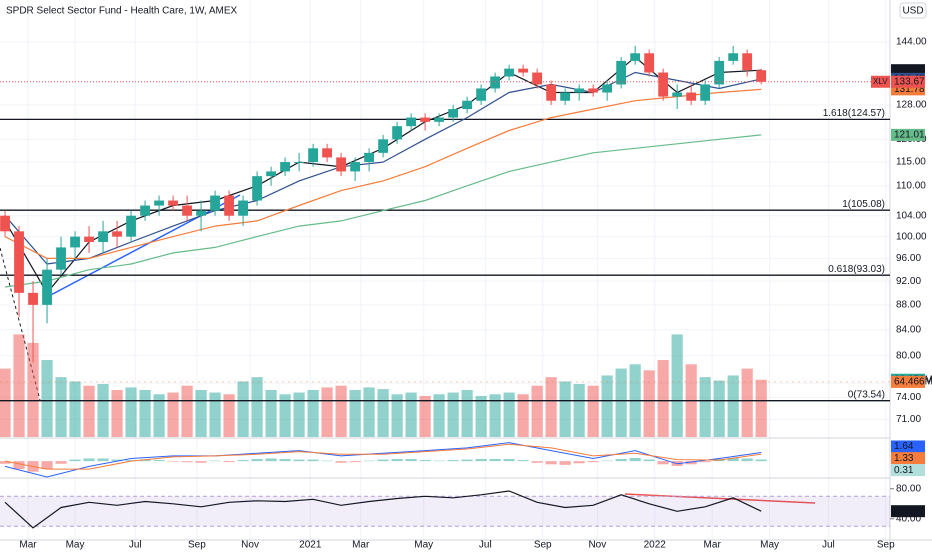 The height and width of the screenshot is (555, 932). I want to click on macd-line, so click(383, 460).